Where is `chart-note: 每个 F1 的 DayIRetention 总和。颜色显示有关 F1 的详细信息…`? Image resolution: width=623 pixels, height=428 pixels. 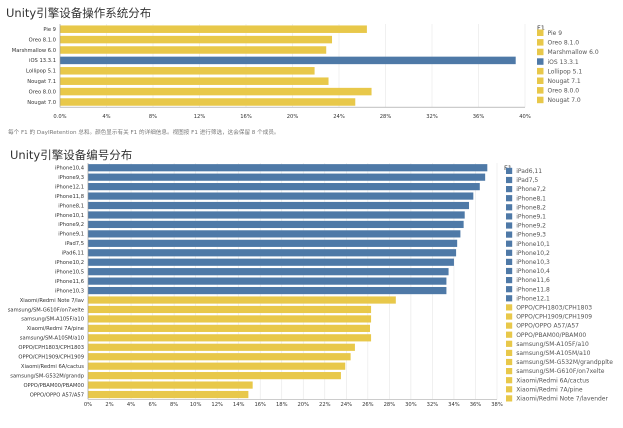
chart-note: 每个 F1 的 DayIRetention 总和。颜色显示有关 F1 的详细信息… is located at coordinates (144, 132).